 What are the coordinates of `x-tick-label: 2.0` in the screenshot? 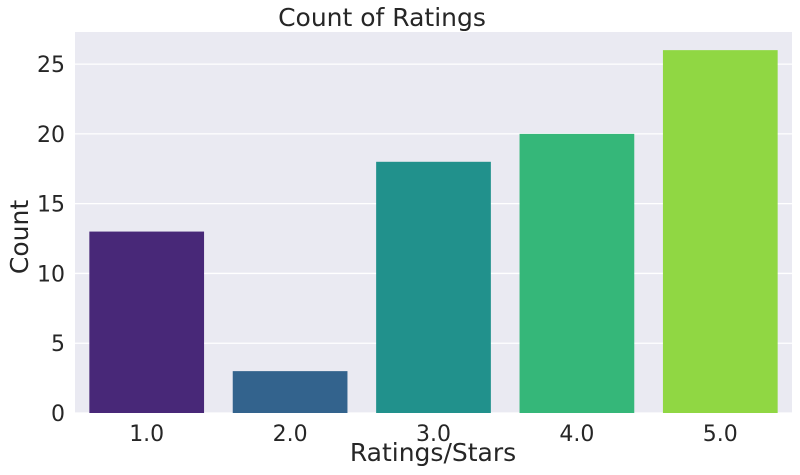 It's located at (290, 434).